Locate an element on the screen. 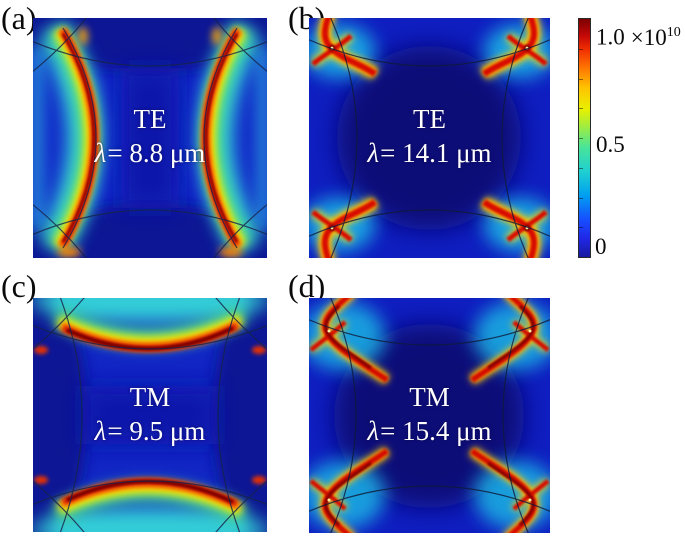 The width and height of the screenshot is (685, 536). panel-b-annotation: TE λ= 14.1 μm is located at coordinates (429, 136).